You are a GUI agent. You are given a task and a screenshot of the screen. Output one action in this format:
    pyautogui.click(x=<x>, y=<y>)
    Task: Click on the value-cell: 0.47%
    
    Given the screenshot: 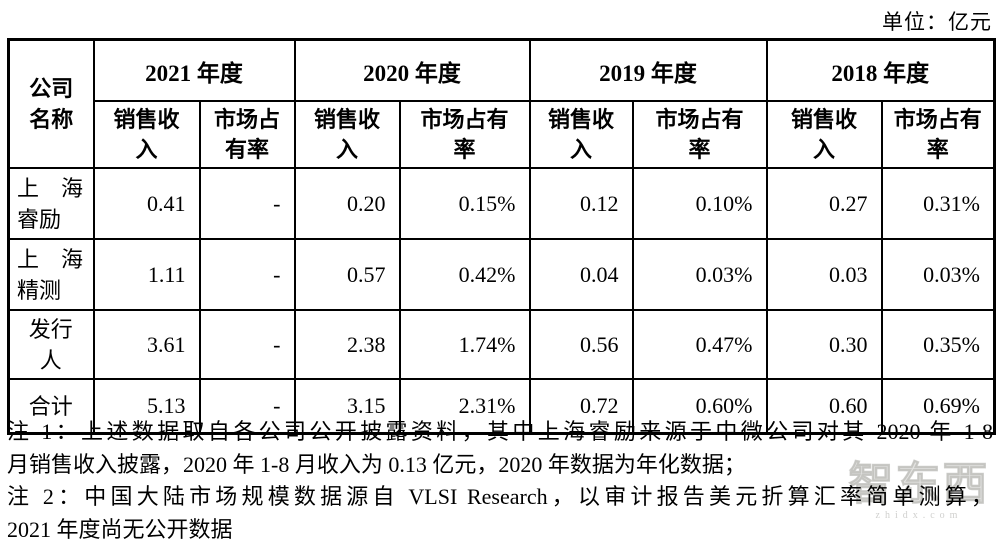 What is the action you would take?
    pyautogui.click(x=699, y=344)
    